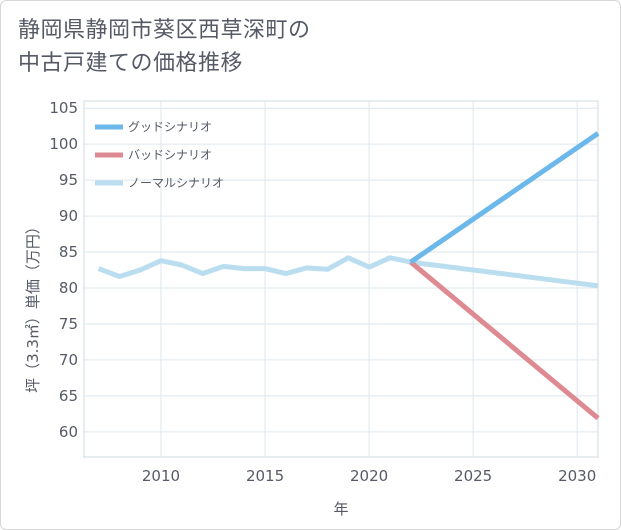 The width and height of the screenshot is (621, 530). I want to click on y-tick-75: 75, so click(68, 324).